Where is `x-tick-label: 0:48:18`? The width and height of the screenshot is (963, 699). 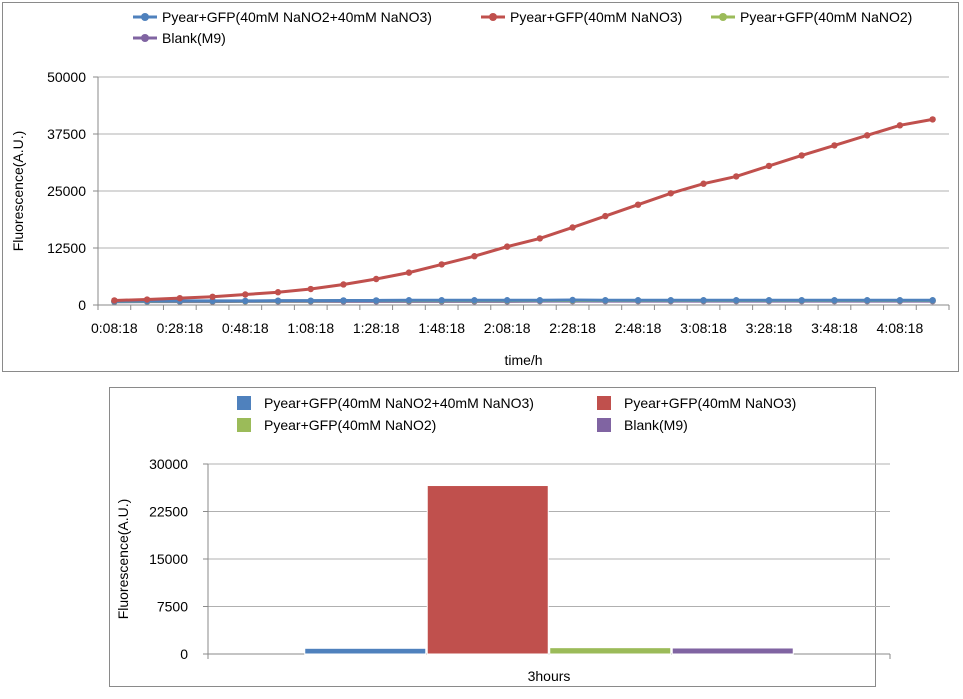 x-tick-label: 0:48:18 is located at coordinates (245, 328).